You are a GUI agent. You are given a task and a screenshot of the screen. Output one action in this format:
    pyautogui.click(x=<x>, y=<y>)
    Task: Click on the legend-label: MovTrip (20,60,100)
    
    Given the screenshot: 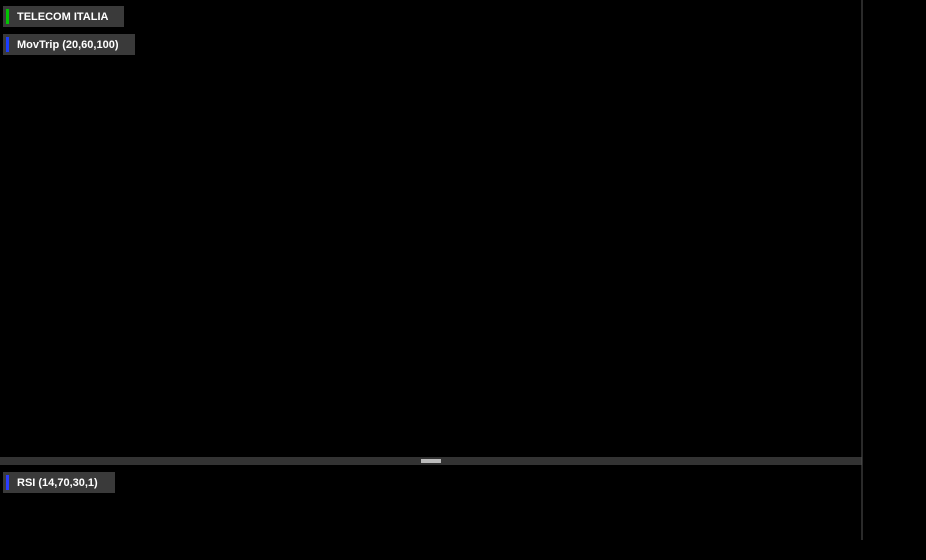 What is the action you would take?
    pyautogui.click(x=68, y=45)
    